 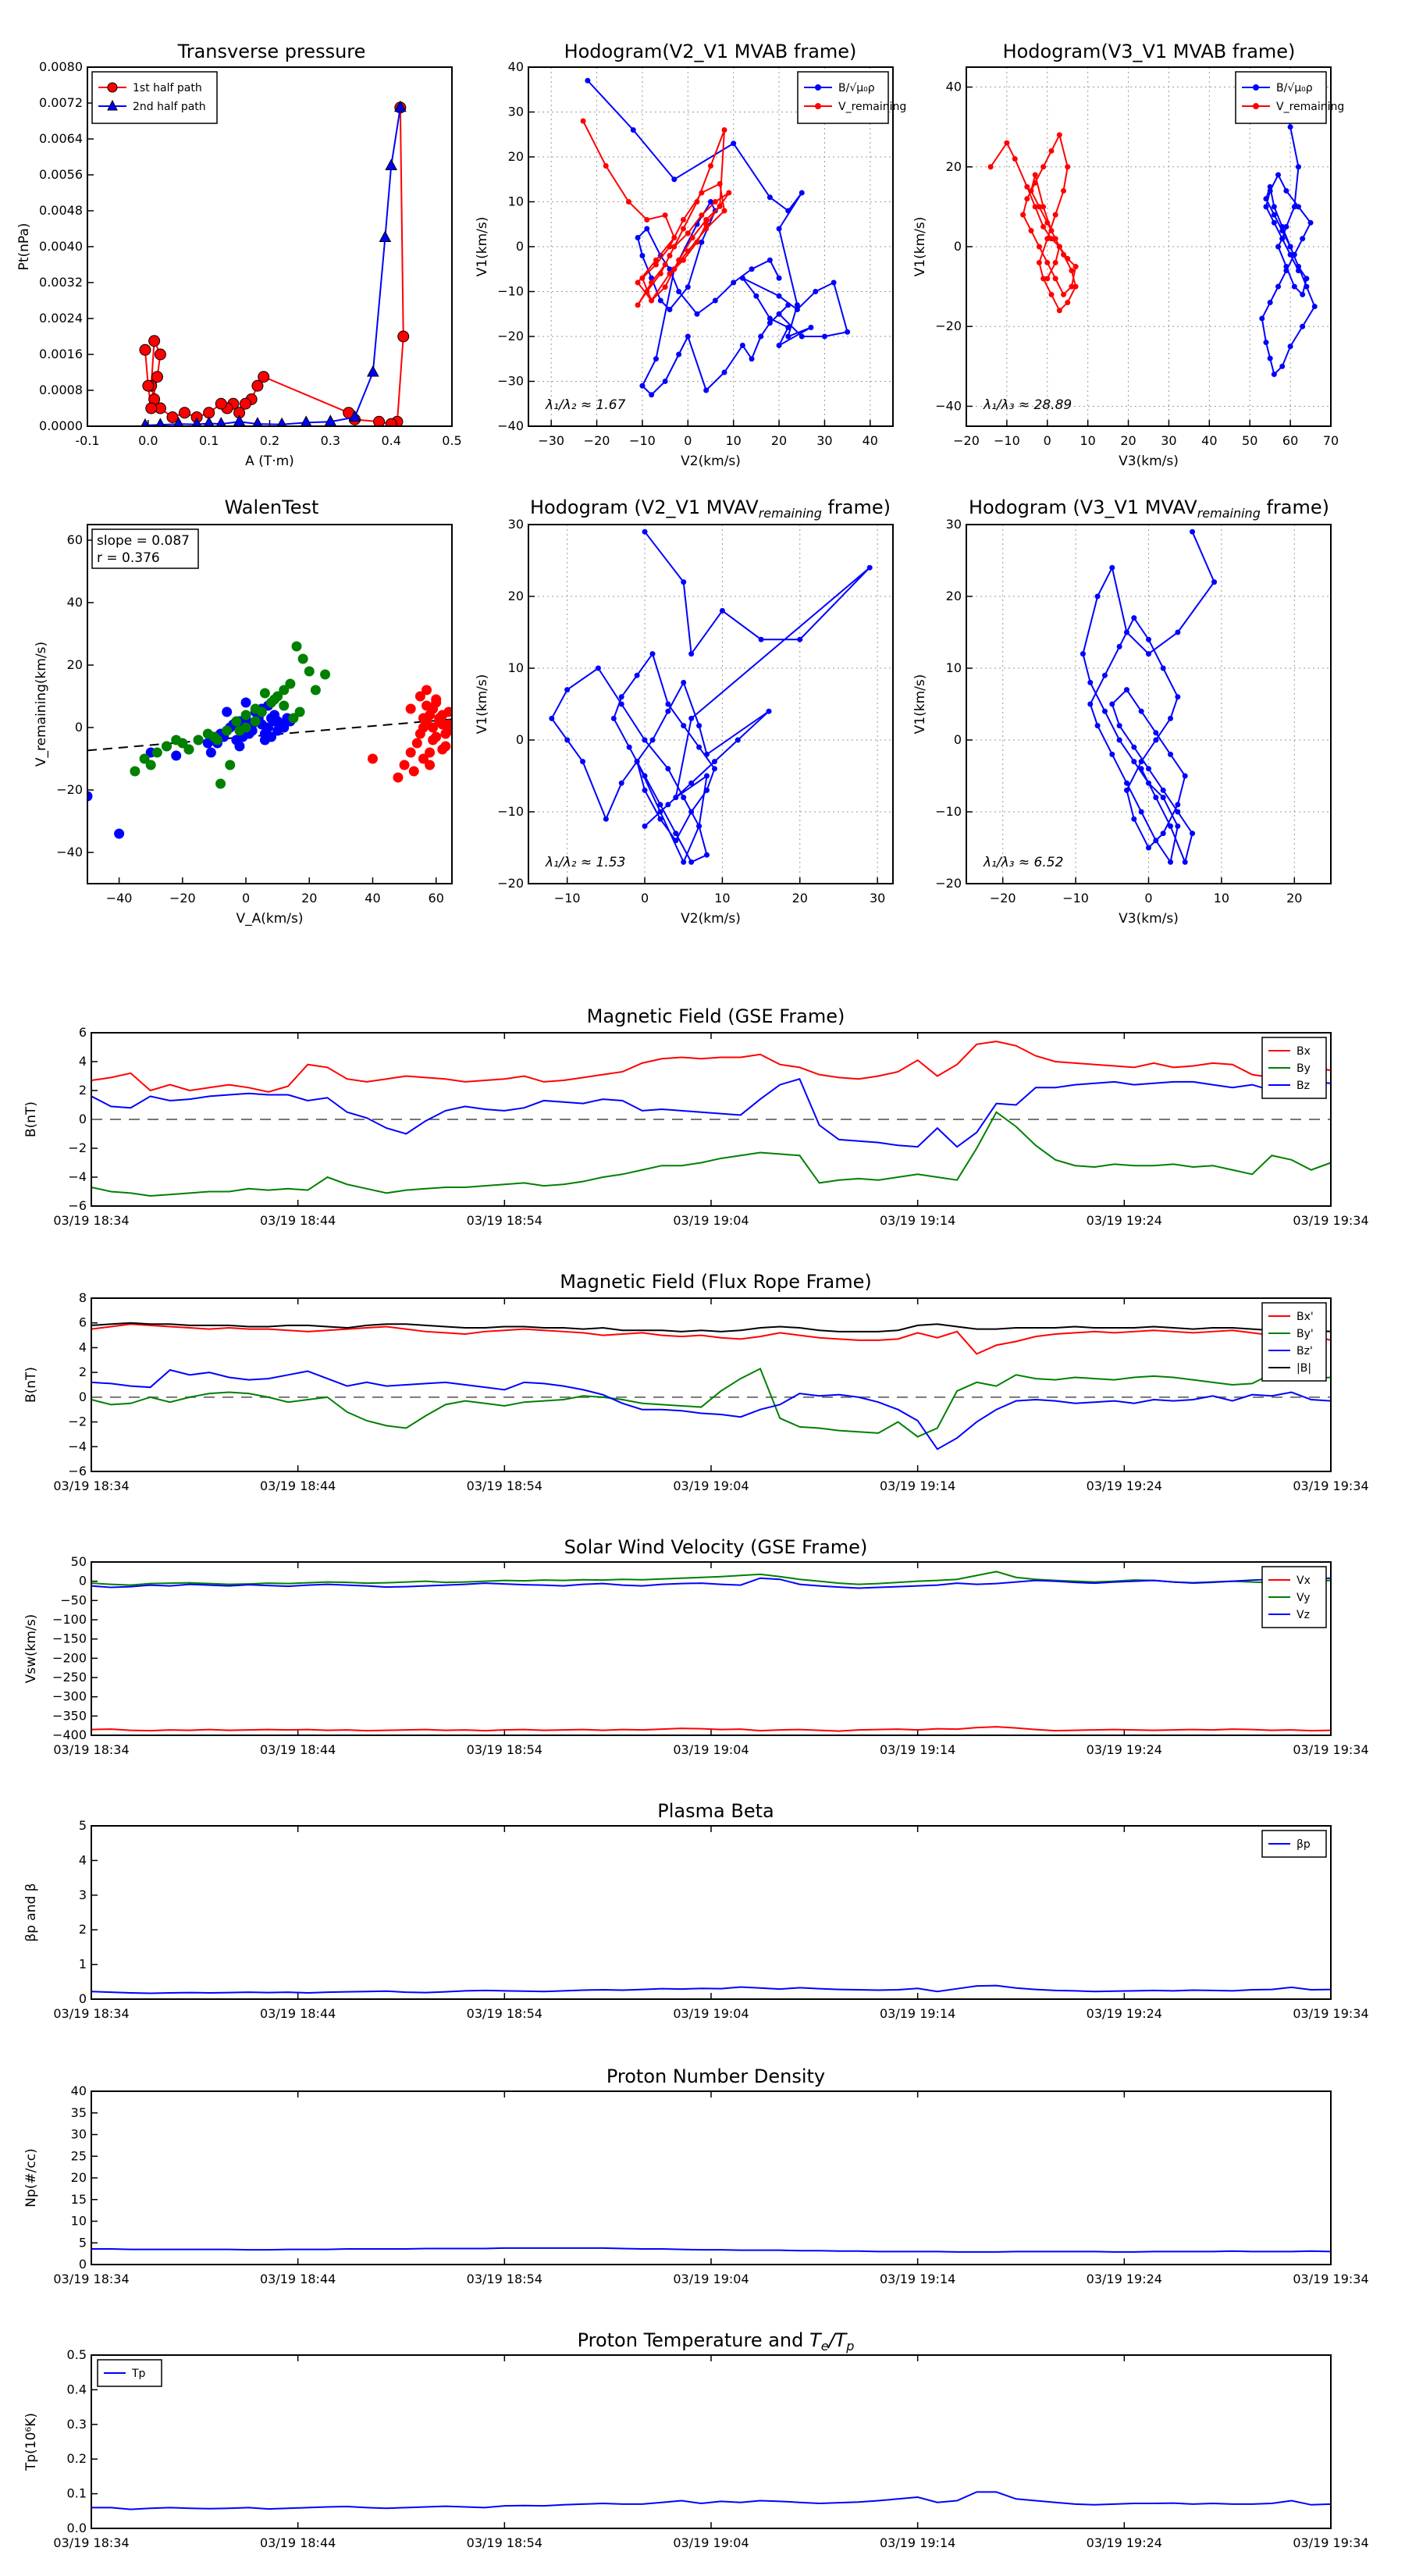 What do you see at coordinates (31, 2177) in the screenshot?
I see `np-ylabel: Np(#/cc)` at bounding box center [31, 2177].